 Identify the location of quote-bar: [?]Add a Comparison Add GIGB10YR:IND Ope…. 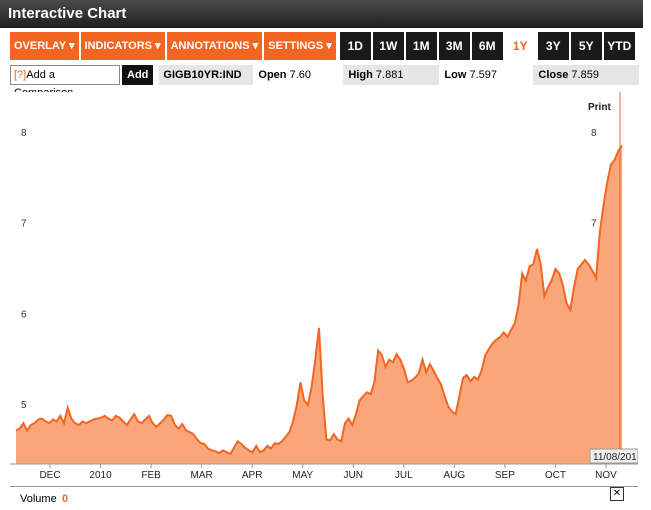
(325, 81).